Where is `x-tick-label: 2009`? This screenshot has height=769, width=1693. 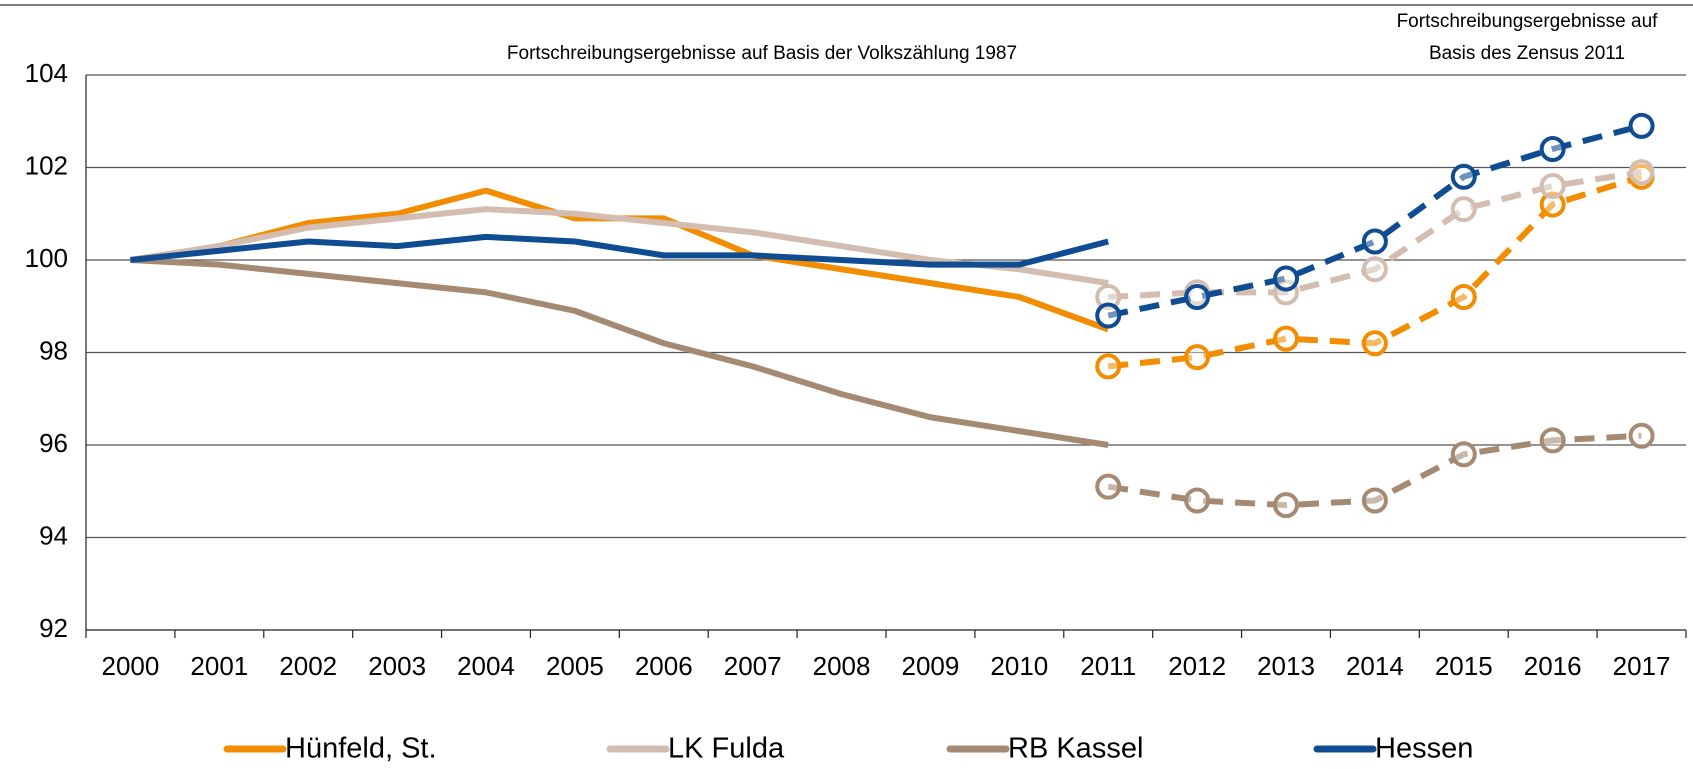
x-tick-label: 2009 is located at coordinates (931, 666).